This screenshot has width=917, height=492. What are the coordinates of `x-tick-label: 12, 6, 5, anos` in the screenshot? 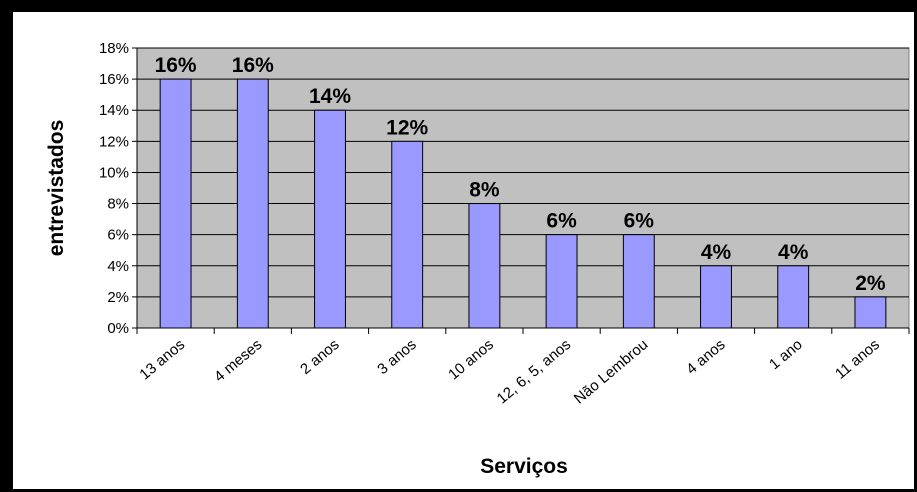 It's located at (534, 371).